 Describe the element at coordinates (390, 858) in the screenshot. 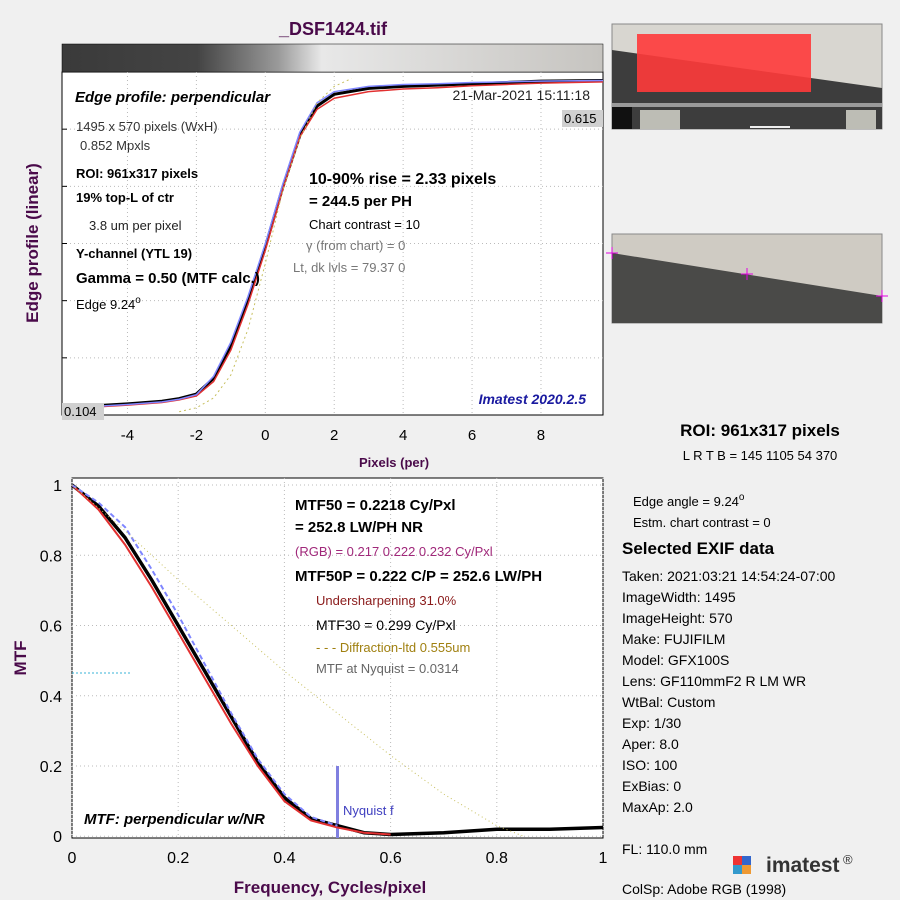

I see `mtf-x-tick-label: 0.6` at that location.